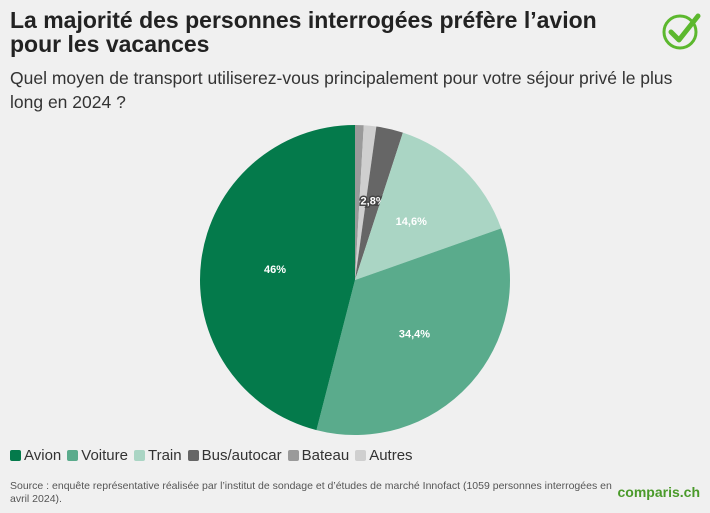 The width and height of the screenshot is (710, 513). What do you see at coordinates (391, 455) in the screenshot?
I see `legend-label: Autres` at bounding box center [391, 455].